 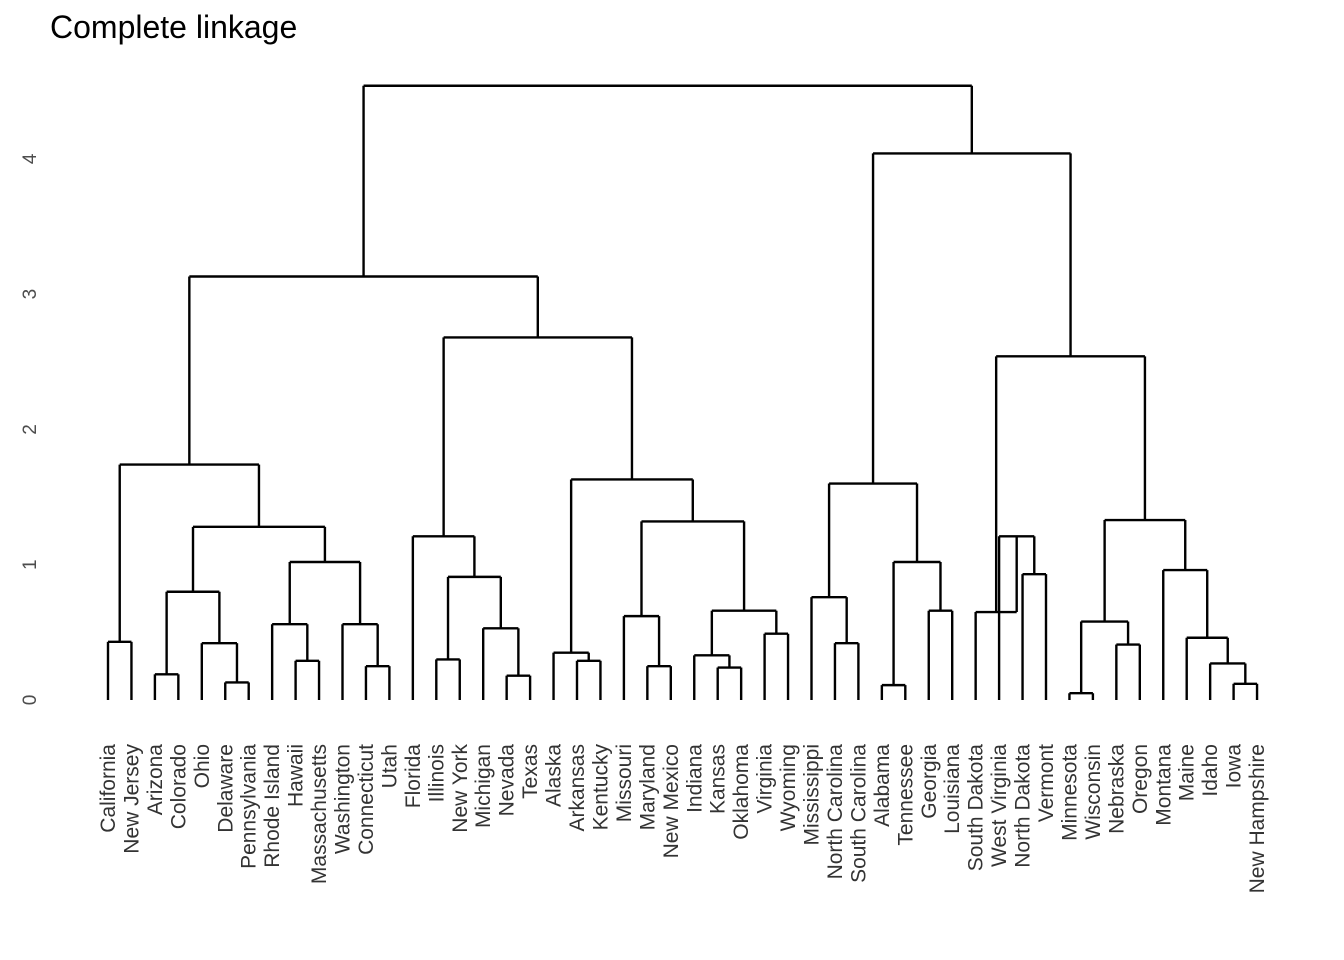 I want to click on leaf-label: South Carolina, so click(x=858, y=813).